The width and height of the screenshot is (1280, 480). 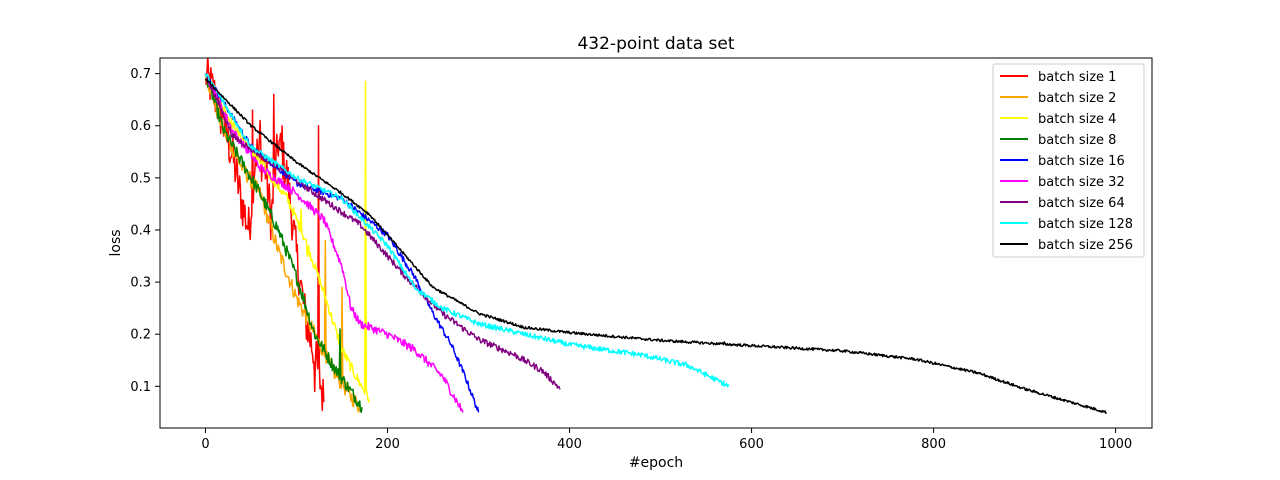 What do you see at coordinates (1077, 119) in the screenshot?
I see `legend-label: batch size 4` at bounding box center [1077, 119].